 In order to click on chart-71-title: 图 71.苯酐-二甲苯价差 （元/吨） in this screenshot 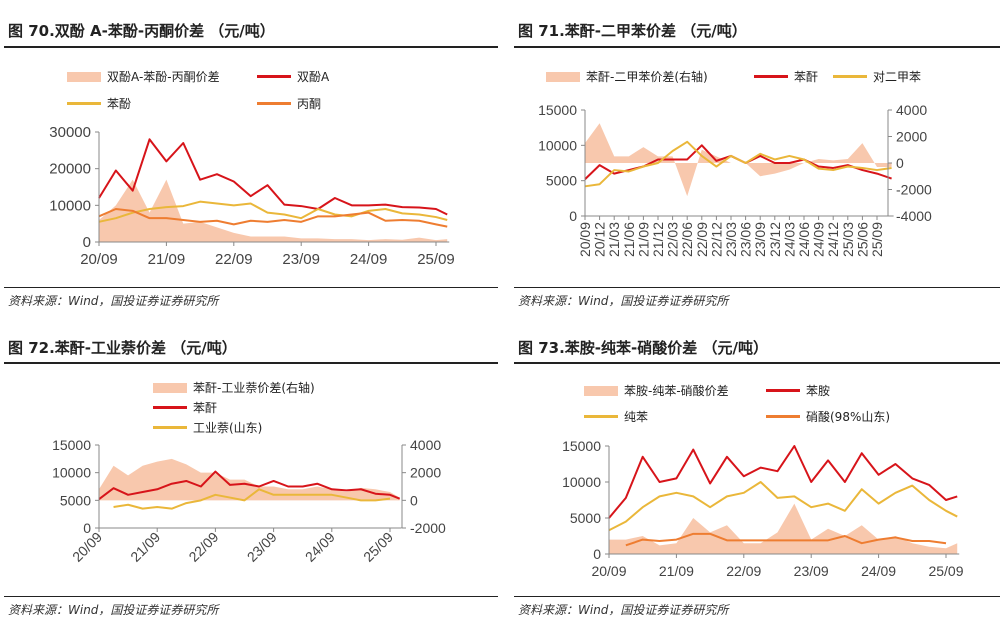, I will do `click(632, 31)`.